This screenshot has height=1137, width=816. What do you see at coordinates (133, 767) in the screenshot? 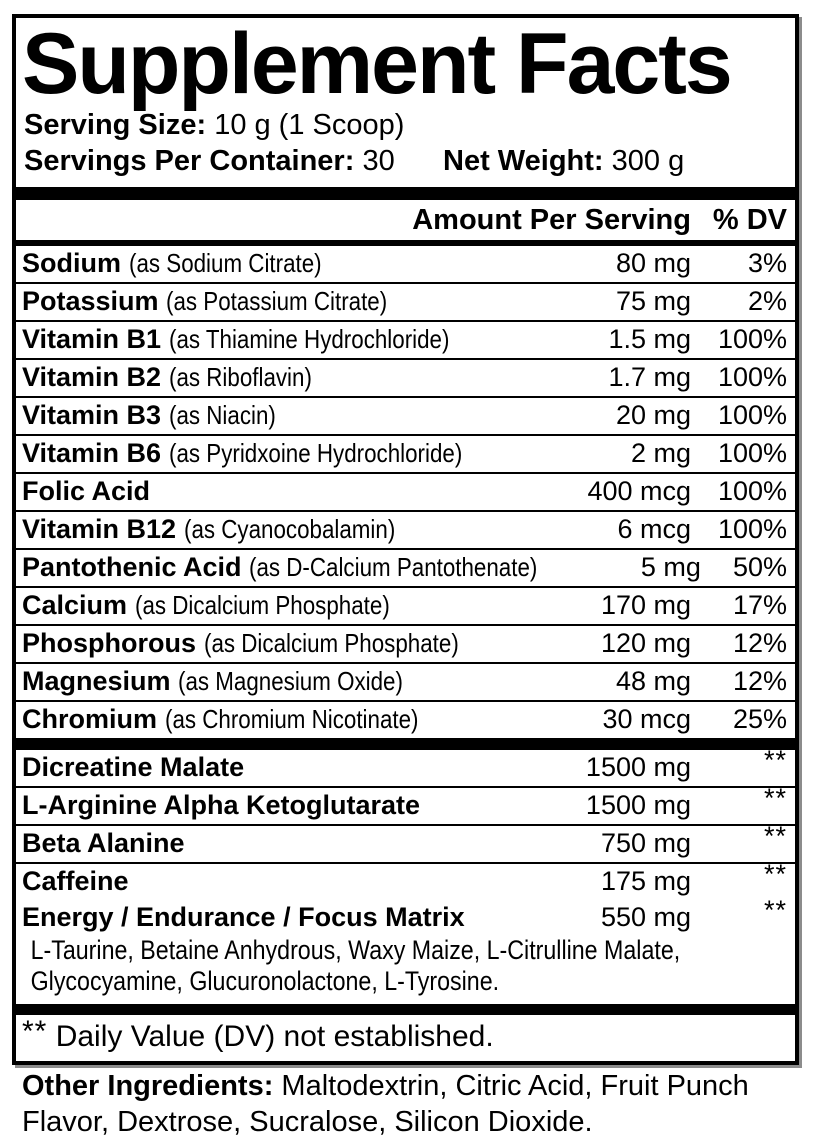
I see `blend-name: Dicreatine Malate` at bounding box center [133, 767].